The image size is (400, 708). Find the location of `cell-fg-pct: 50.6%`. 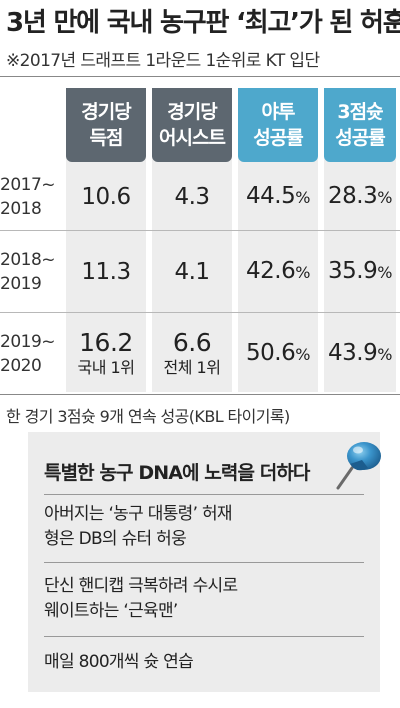

cell-fg-pct: 50.6% is located at coordinates (278, 353).